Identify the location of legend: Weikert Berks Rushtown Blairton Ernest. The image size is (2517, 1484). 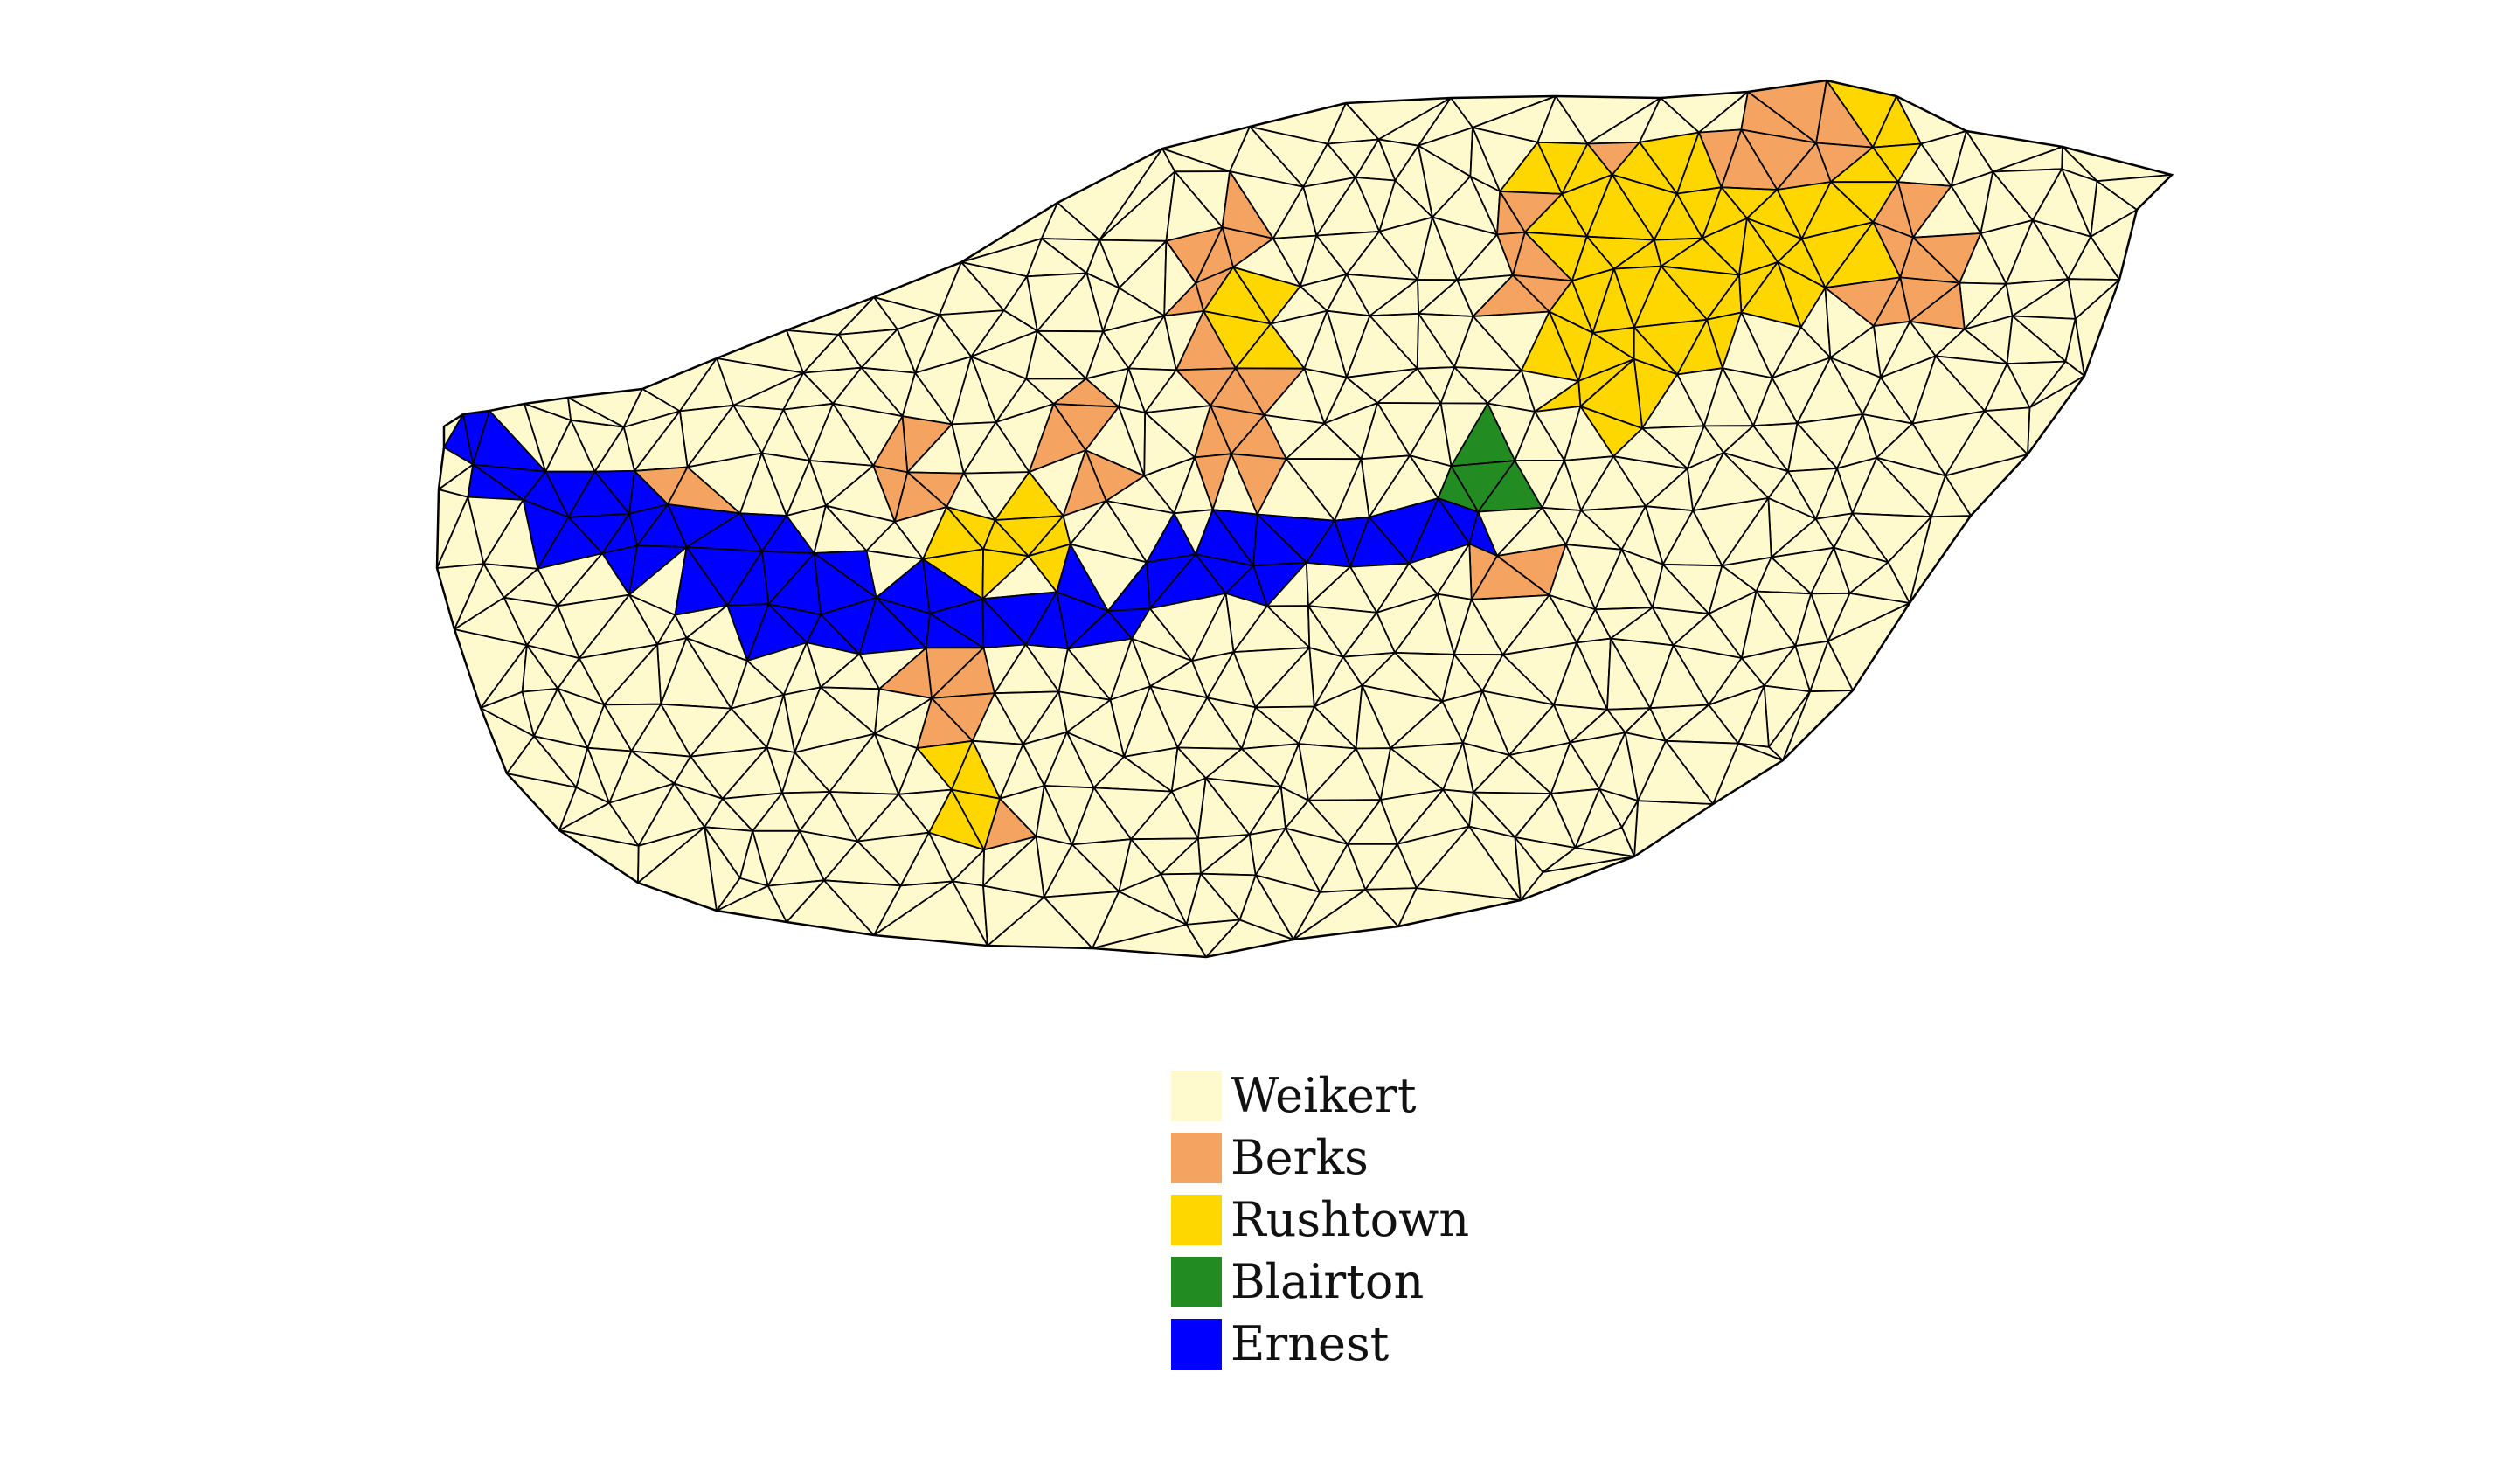
(1320, 1219).